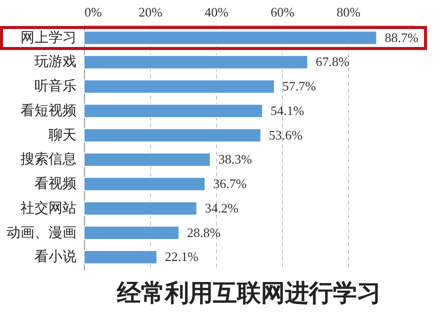  What do you see at coordinates (230, 184) in the screenshot?
I see `data-label: 36.7%` at bounding box center [230, 184].